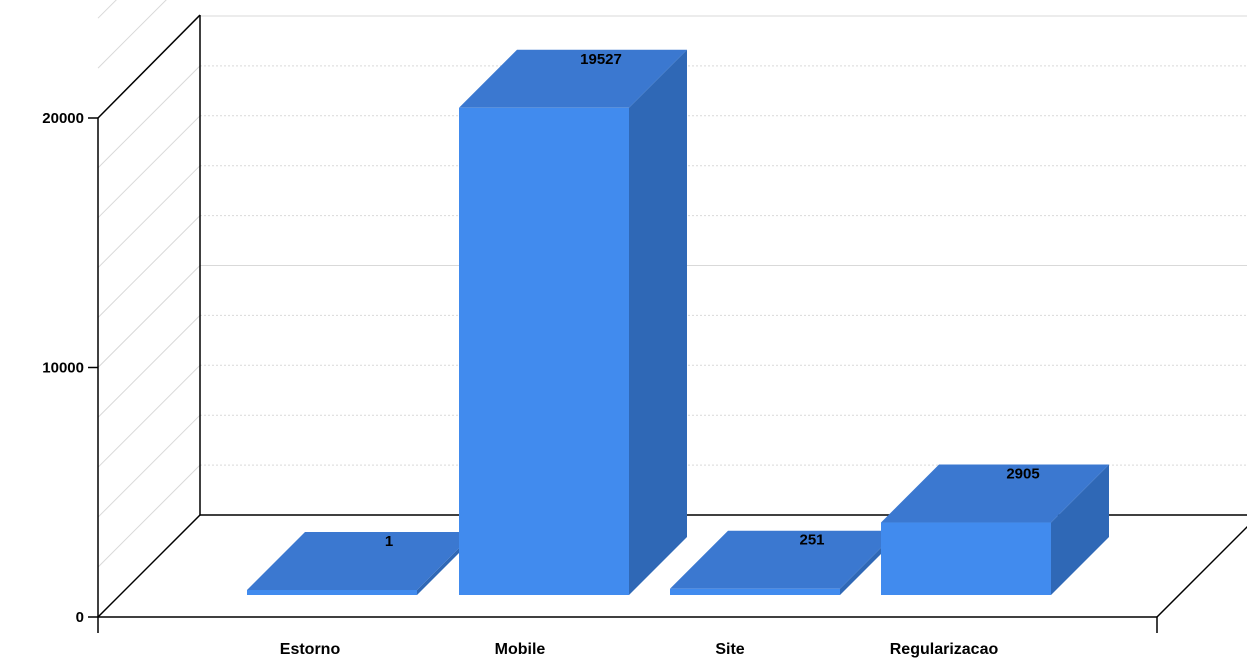 The width and height of the screenshot is (1247, 662). What do you see at coordinates (1201, 571) in the screenshot?
I see `floor-right-edge` at bounding box center [1201, 571].